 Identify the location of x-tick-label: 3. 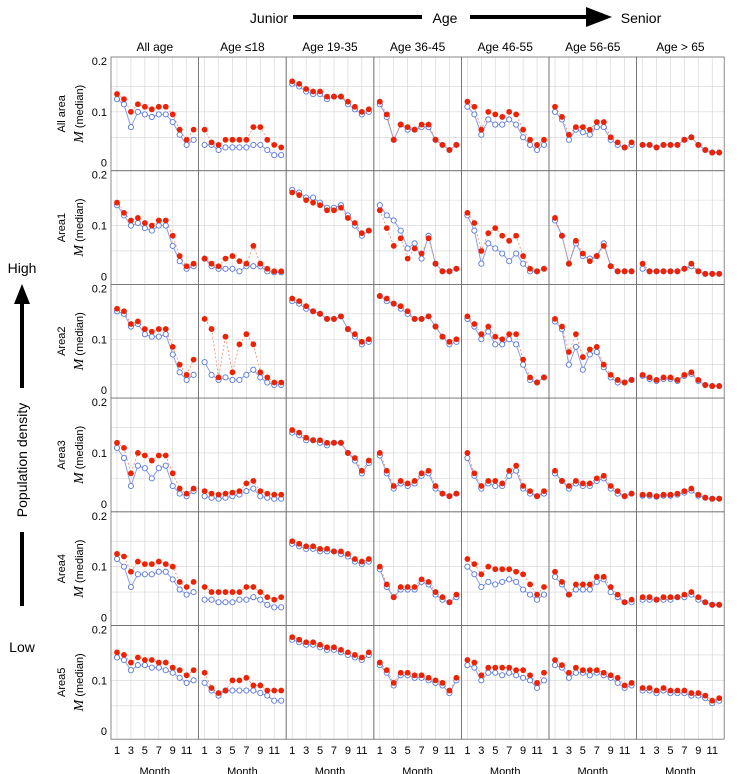
(131, 751).